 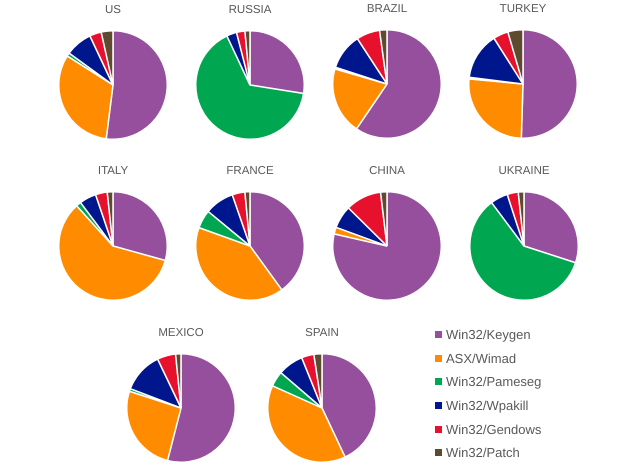 I want to click on chart-title: FRANCE, so click(x=250, y=171).